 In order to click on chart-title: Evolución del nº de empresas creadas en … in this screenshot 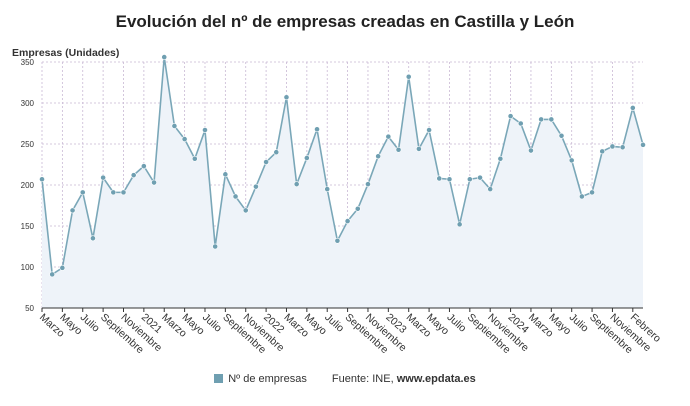, I will do `click(345, 21)`.